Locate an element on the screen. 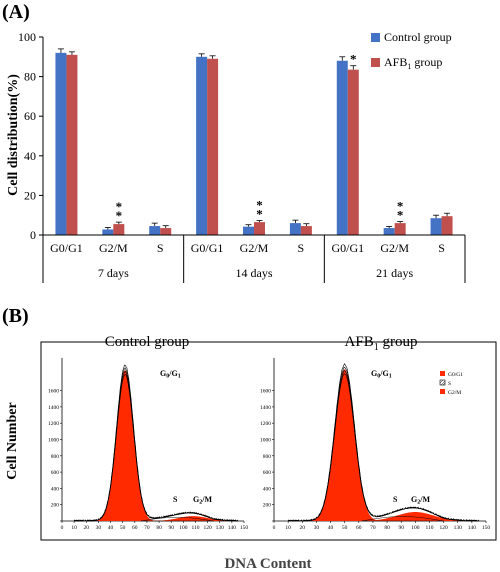 The width and height of the screenshot is (500, 572). hist-y-tick-label: 1000 is located at coordinates (265, 441).